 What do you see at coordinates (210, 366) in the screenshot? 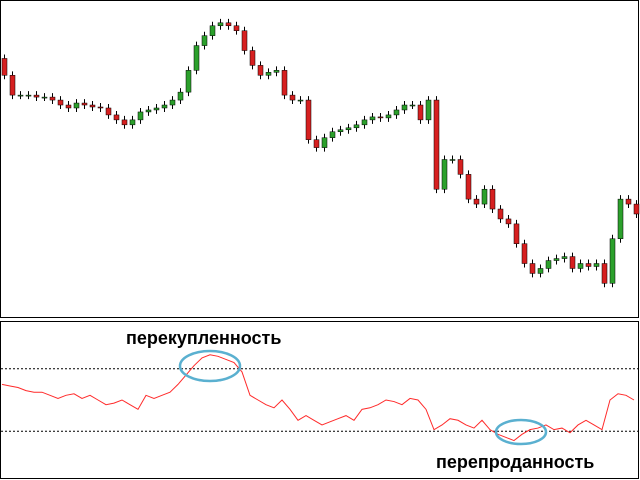
I see `overbought-ellipse` at bounding box center [210, 366].